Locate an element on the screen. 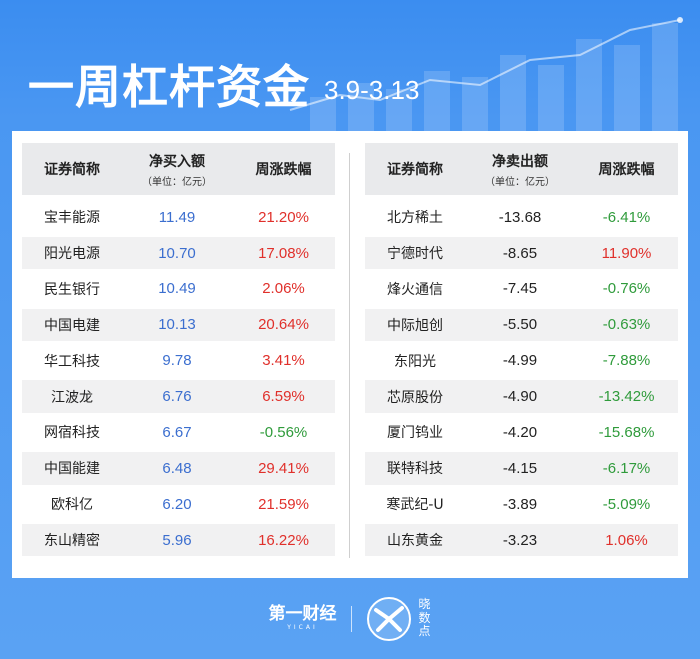 This screenshot has height=659, width=700. net-amount: -3.89 is located at coordinates (520, 504).